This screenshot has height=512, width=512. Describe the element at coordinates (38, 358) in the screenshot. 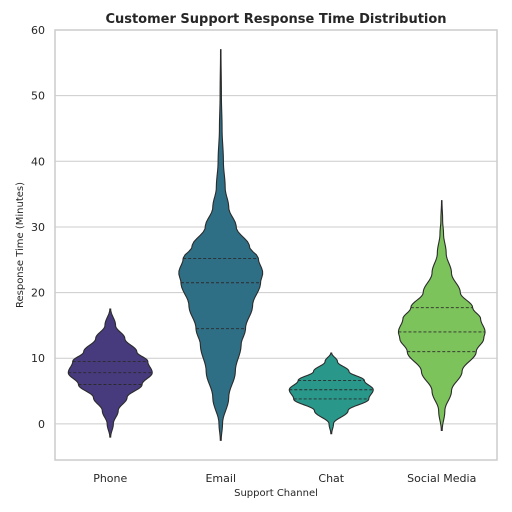

I see `y-tick-label: 10` at that location.